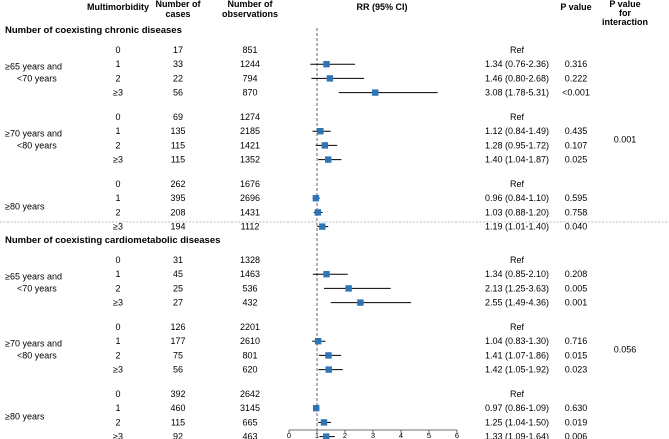  What do you see at coordinates (250, 117) in the screenshot?
I see `row-observations: 1274` at bounding box center [250, 117].